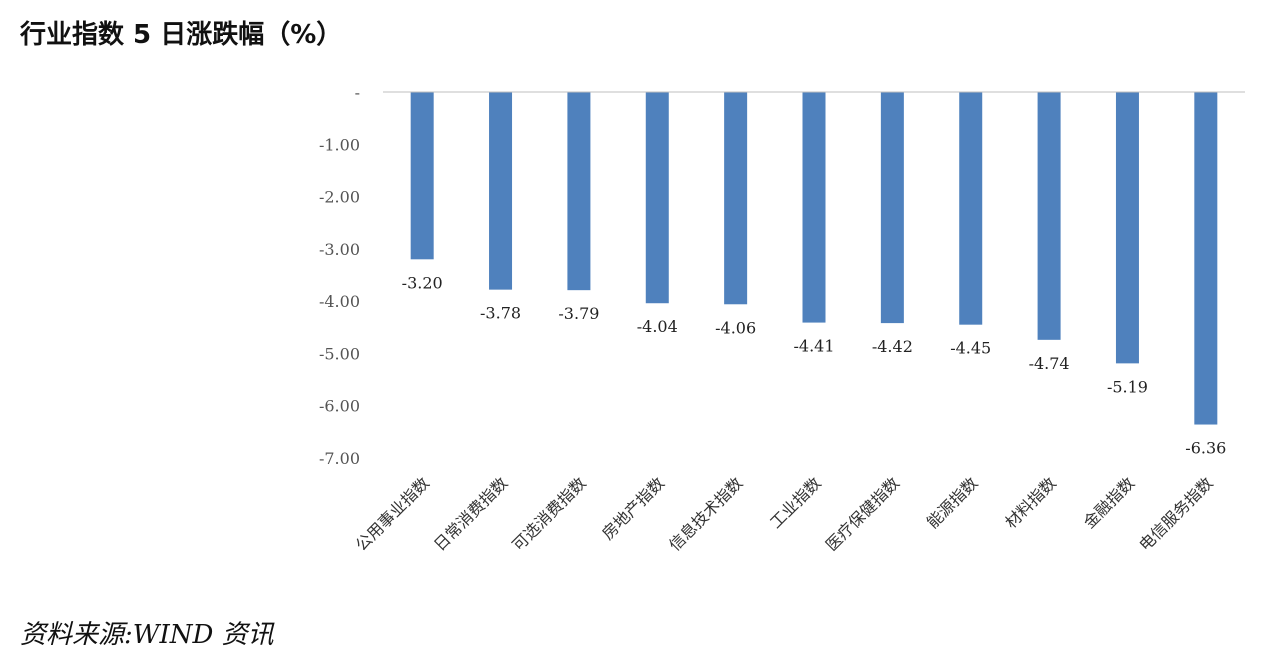 The width and height of the screenshot is (1270, 654). I want to click on y-tick-label: -5.00, so click(339, 353).